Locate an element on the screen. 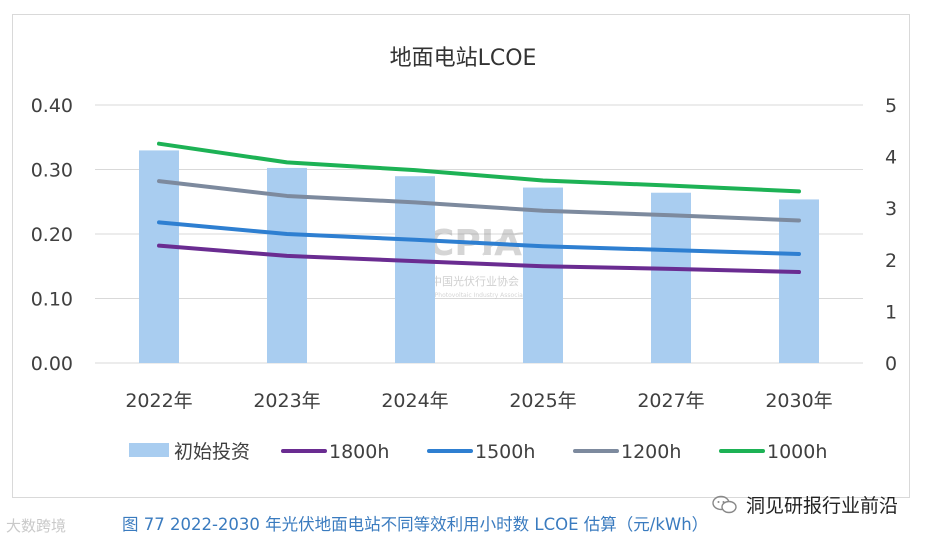 The image size is (928, 546). right-tick-label: 3 is located at coordinates (891, 209).